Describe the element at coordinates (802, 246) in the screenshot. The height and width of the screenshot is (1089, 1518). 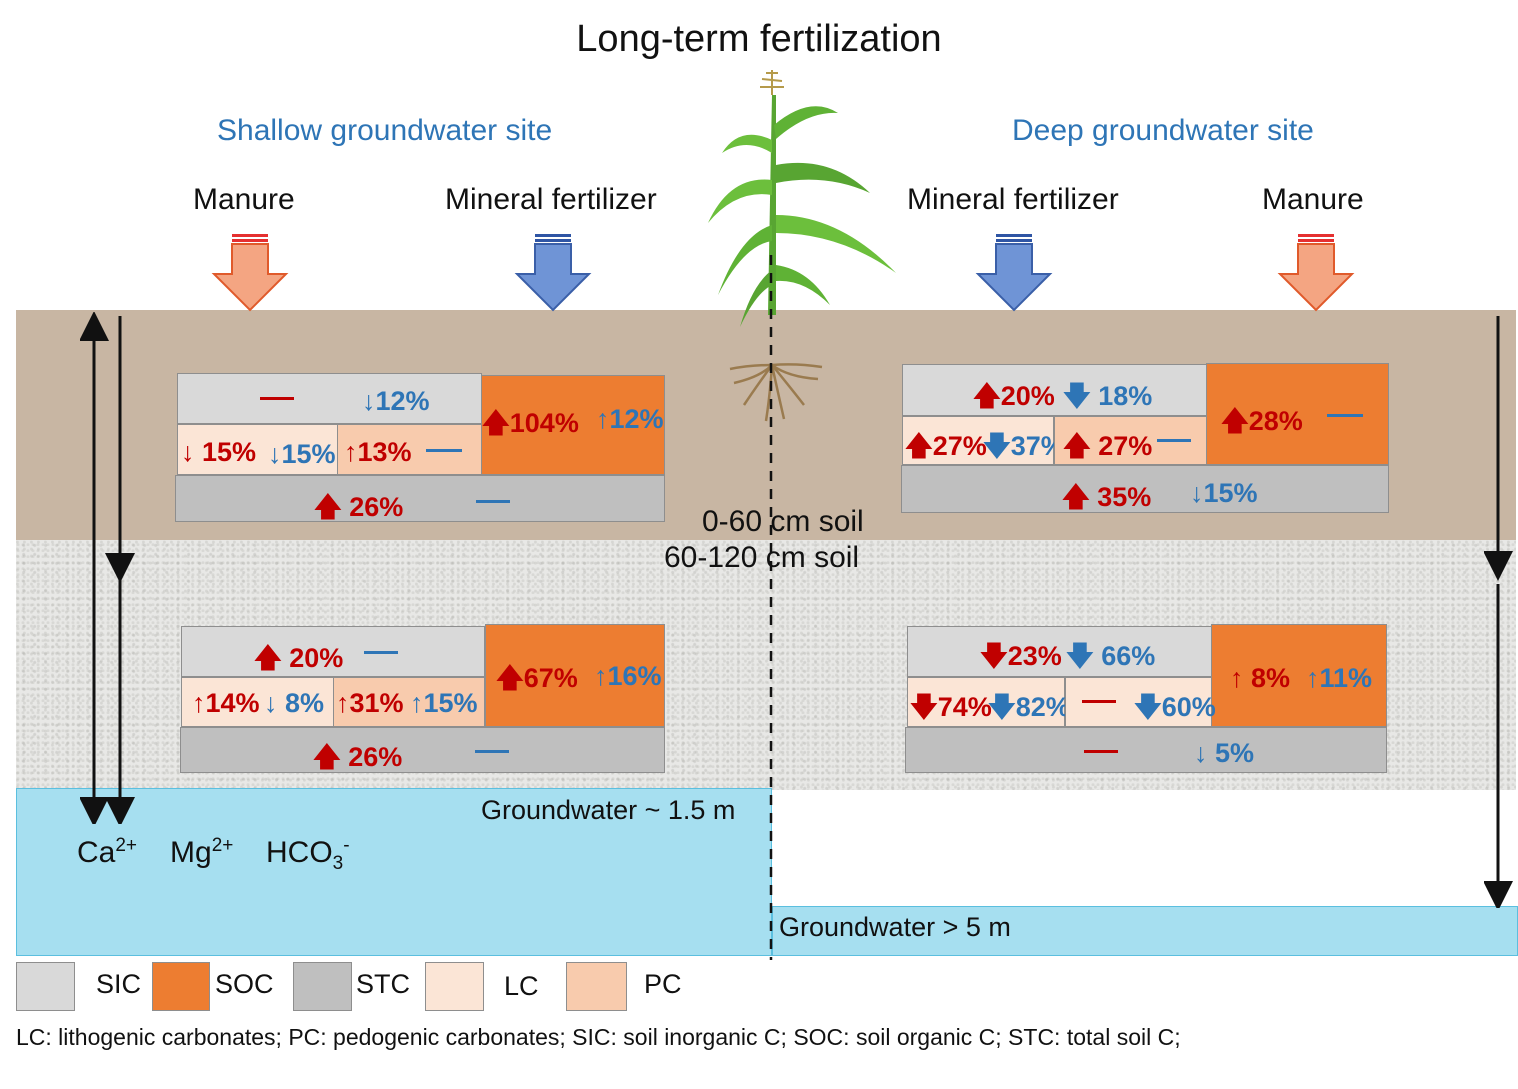
I see `maize-plant-icon` at that location.